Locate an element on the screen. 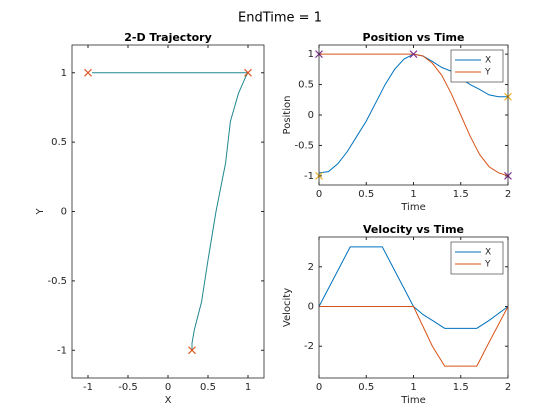 The image size is (560, 420). x-axis-label: X is located at coordinates (168, 400).